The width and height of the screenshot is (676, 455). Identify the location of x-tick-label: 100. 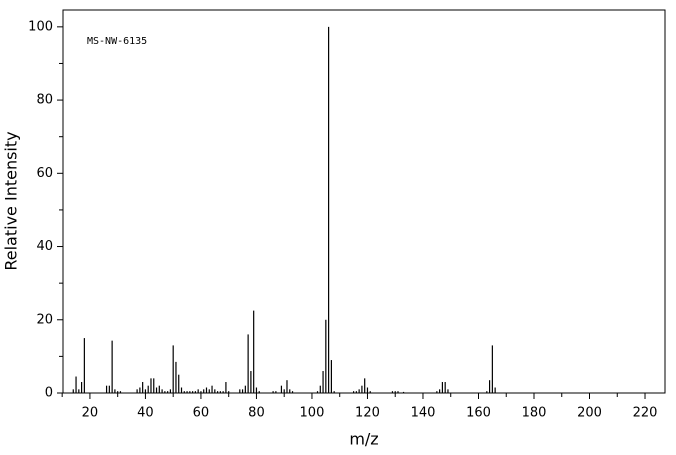
(312, 413).